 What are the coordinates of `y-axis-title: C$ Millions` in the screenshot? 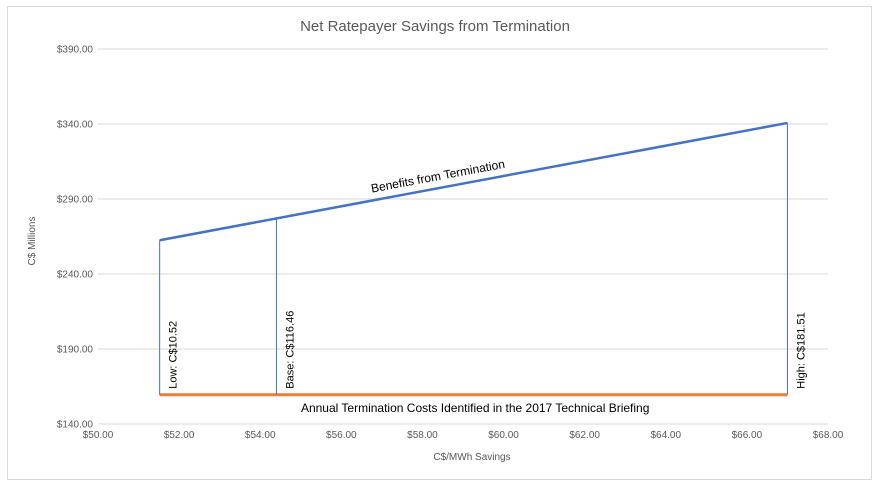 It's located at (32, 241).